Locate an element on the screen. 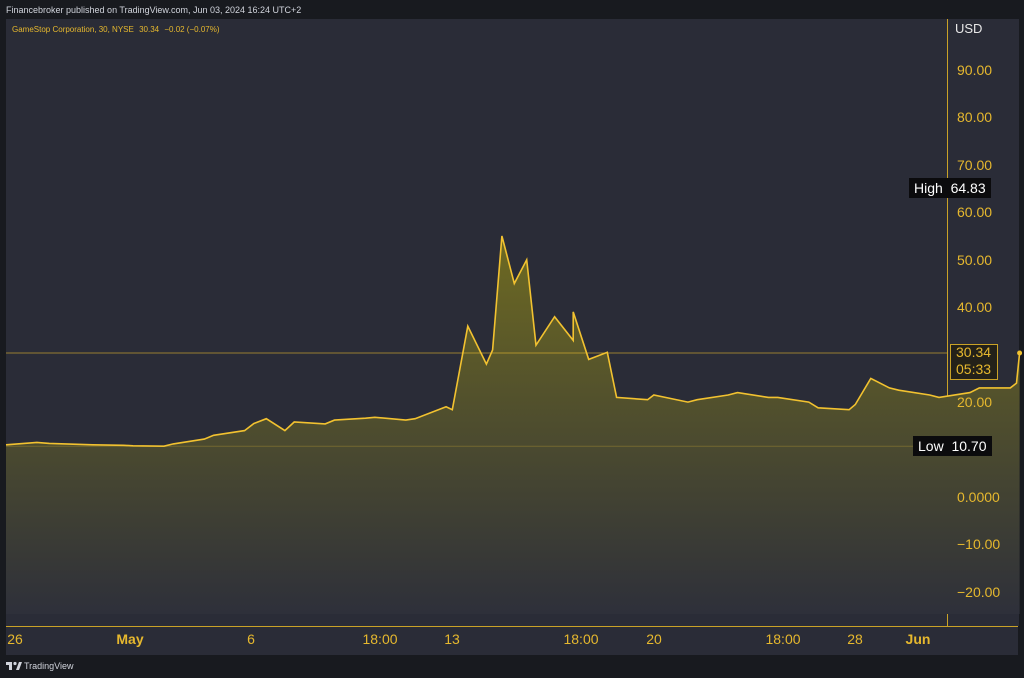 The image size is (1024, 678). low-marker: Low 10.70 is located at coordinates (952, 446).